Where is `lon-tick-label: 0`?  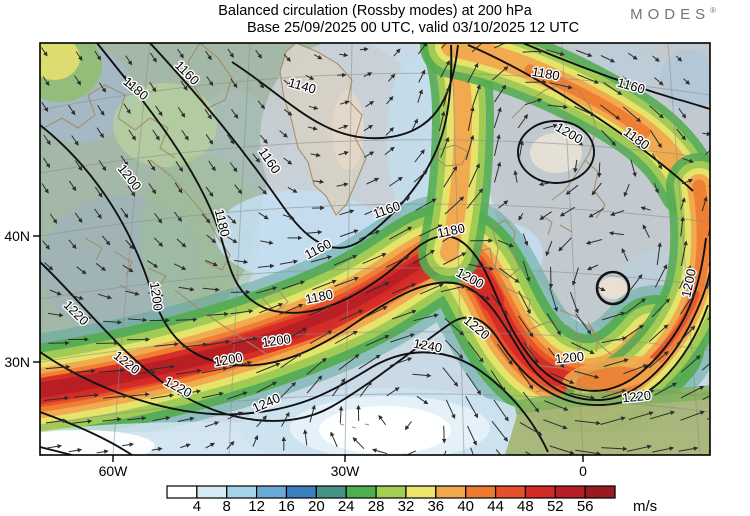
lon-tick-label: 0 is located at coordinates (583, 471).